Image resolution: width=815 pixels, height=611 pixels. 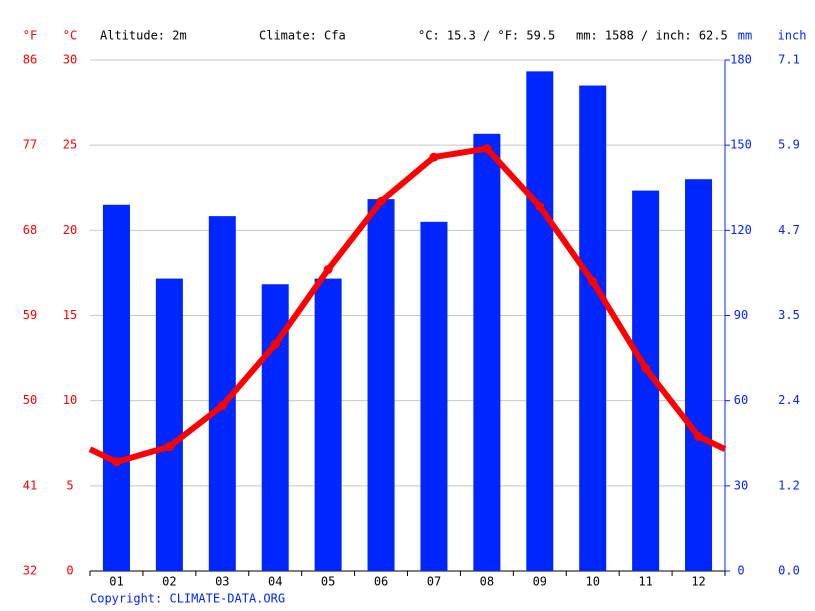 I want to click on x-tick-label: 04, so click(x=275, y=582).